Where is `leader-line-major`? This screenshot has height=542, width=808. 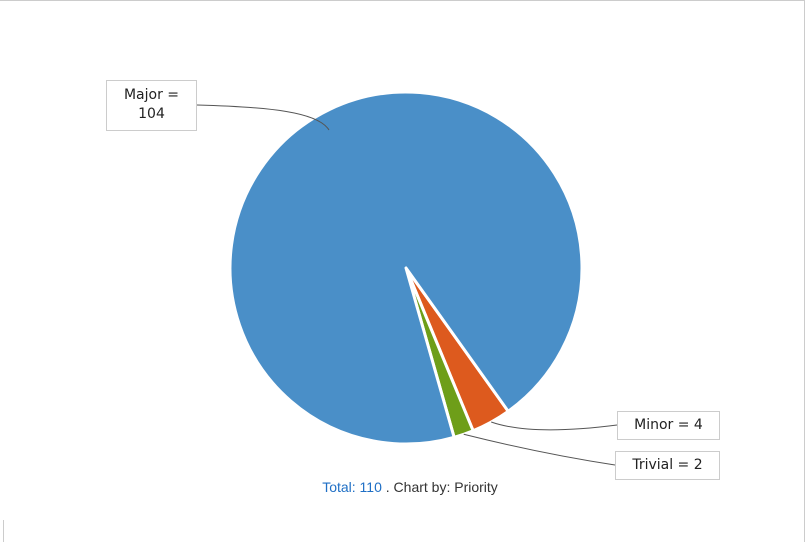
leader-line-major is located at coordinates (263, 117).